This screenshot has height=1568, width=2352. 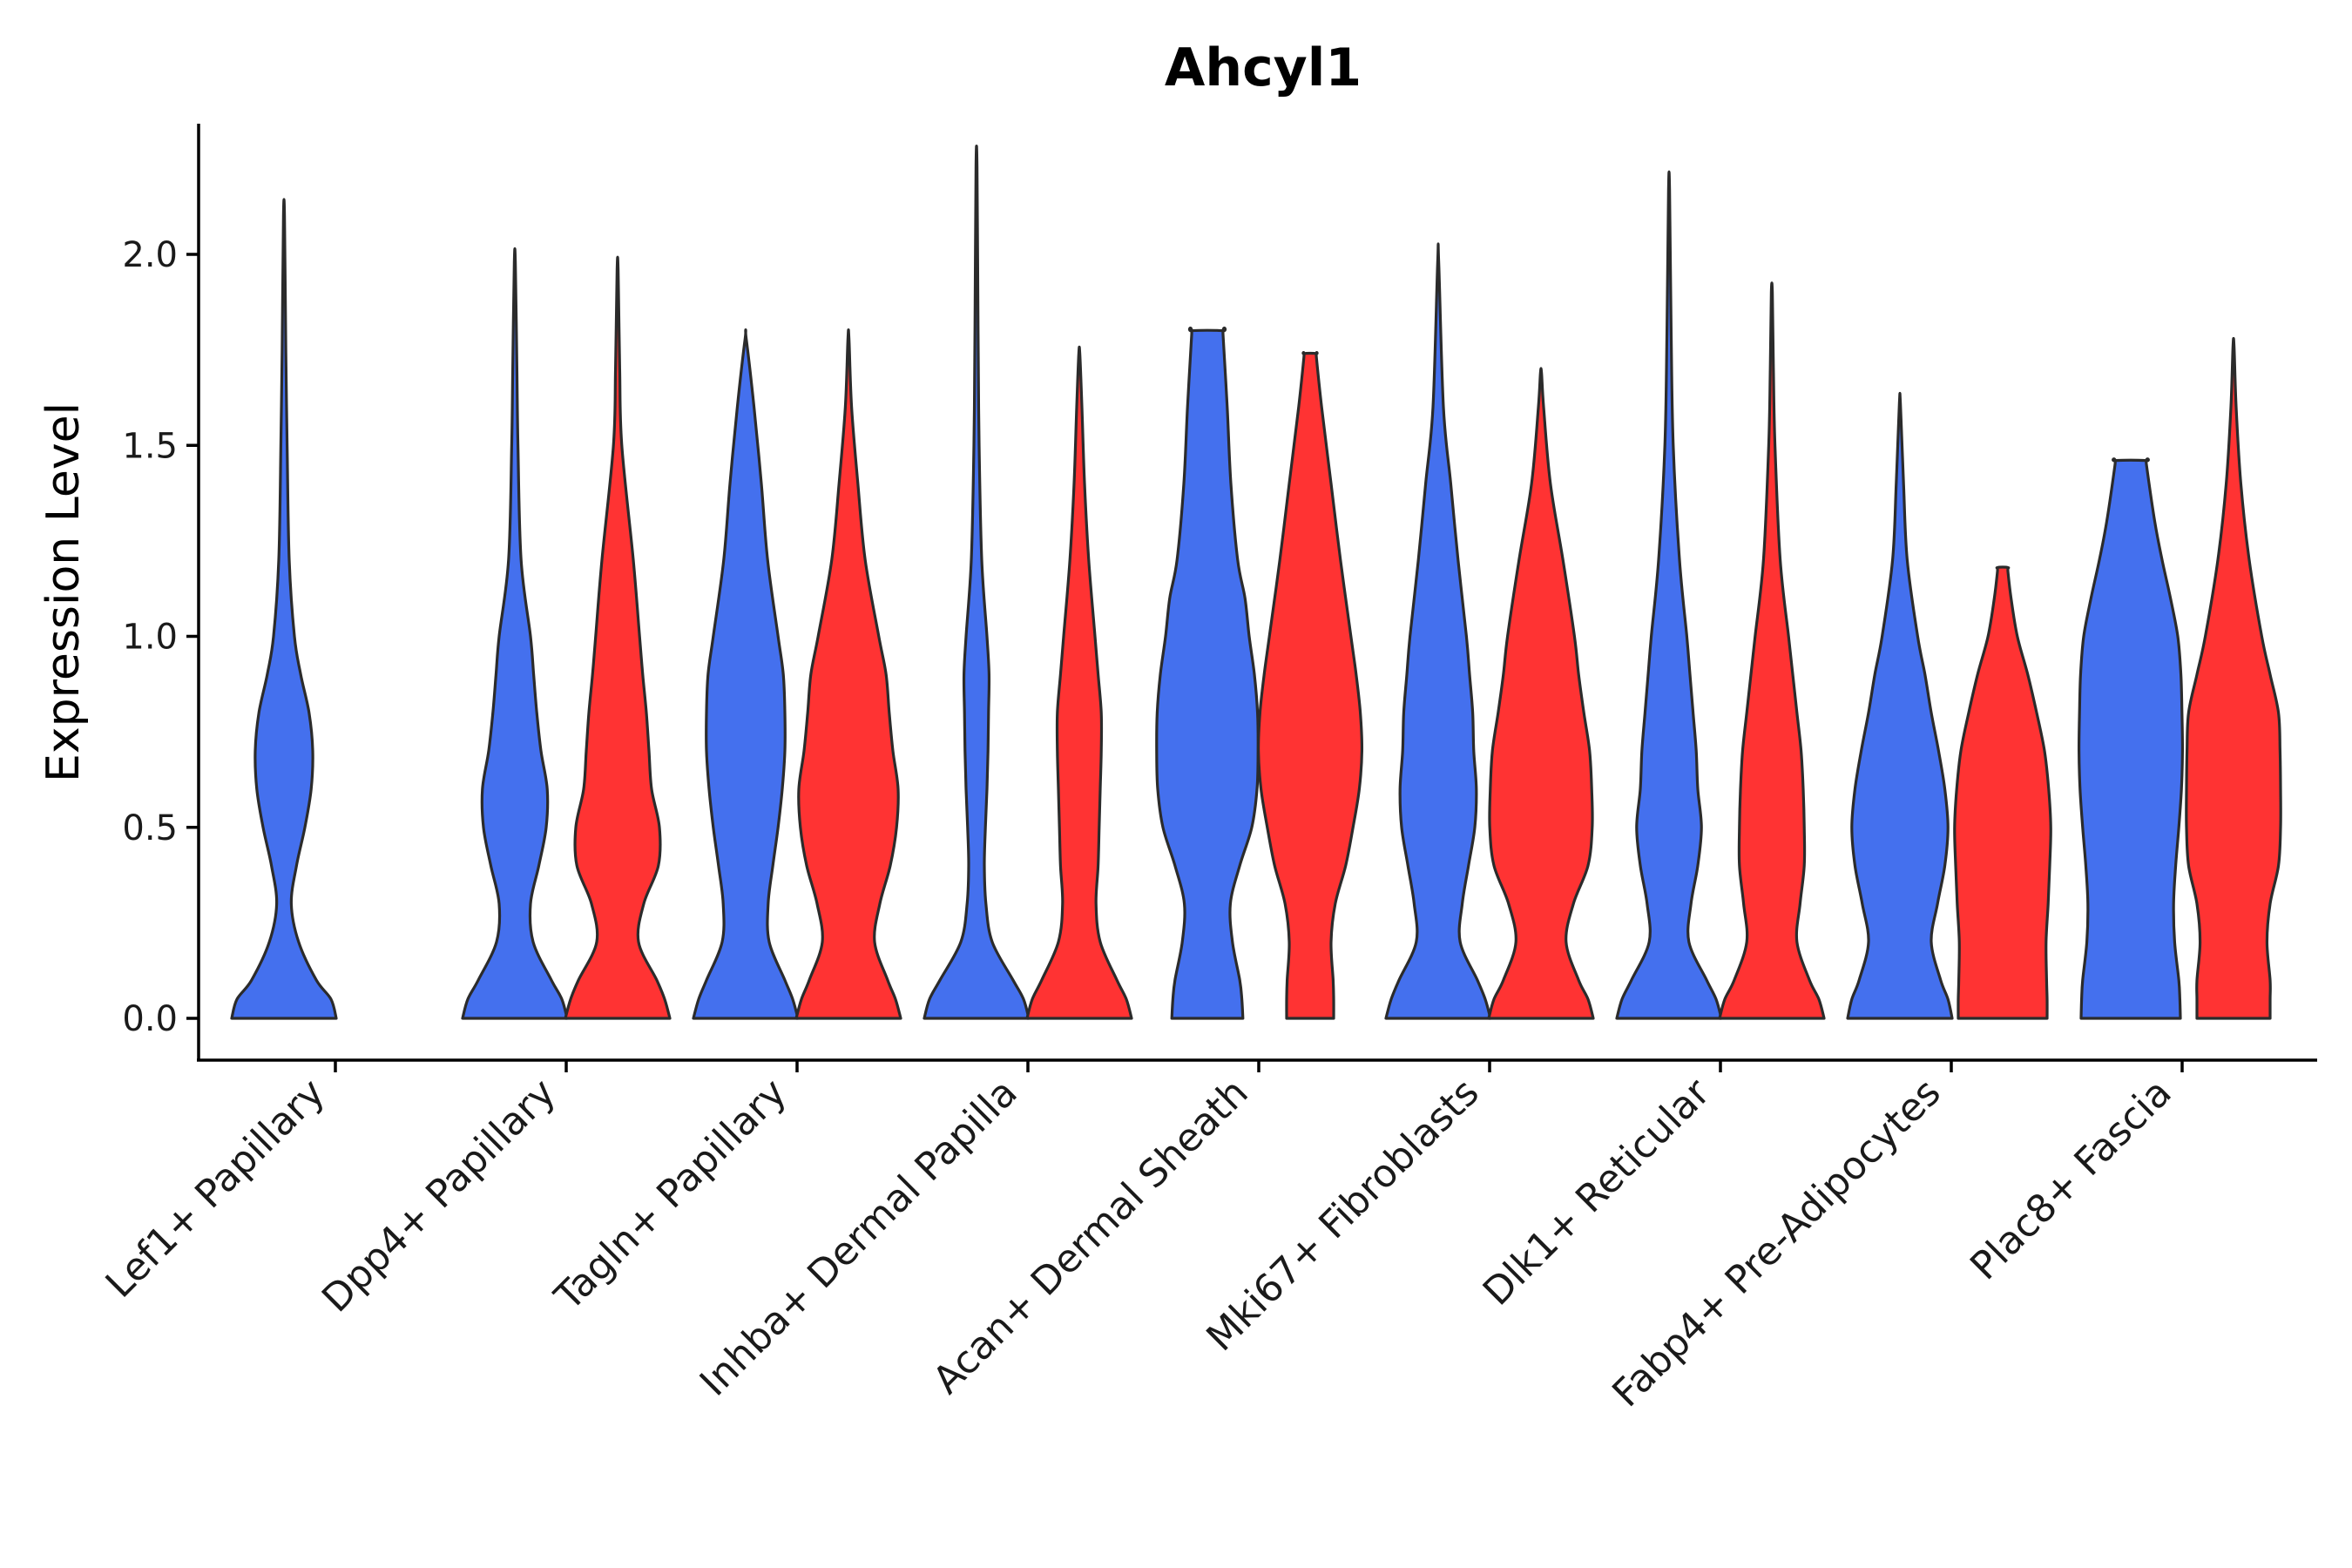 I want to click on x-tick-label: Dlk1+ Reticular, so click(x=1597, y=1192).